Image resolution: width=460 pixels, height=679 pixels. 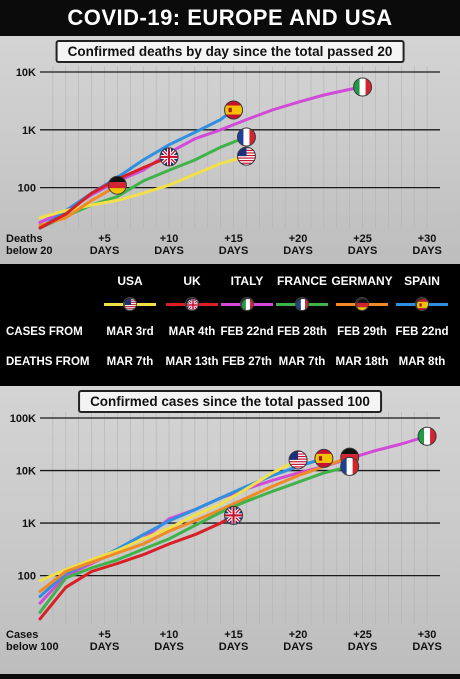 I want to click on spain-flag-icon, so click(x=422, y=304).